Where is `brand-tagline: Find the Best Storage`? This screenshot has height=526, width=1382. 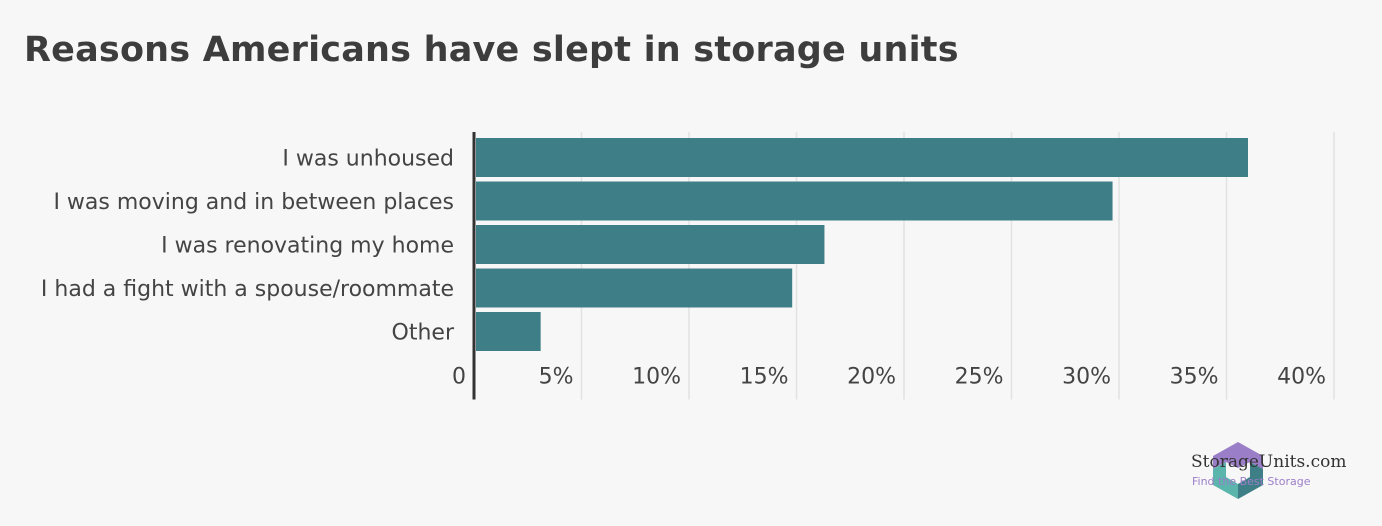 brand-tagline: Find the Best Storage is located at coordinates (1251, 481).